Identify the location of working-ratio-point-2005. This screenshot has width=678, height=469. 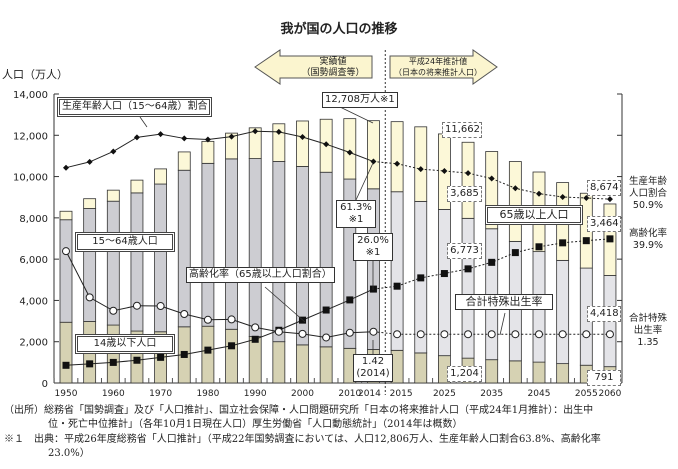
(326, 144).